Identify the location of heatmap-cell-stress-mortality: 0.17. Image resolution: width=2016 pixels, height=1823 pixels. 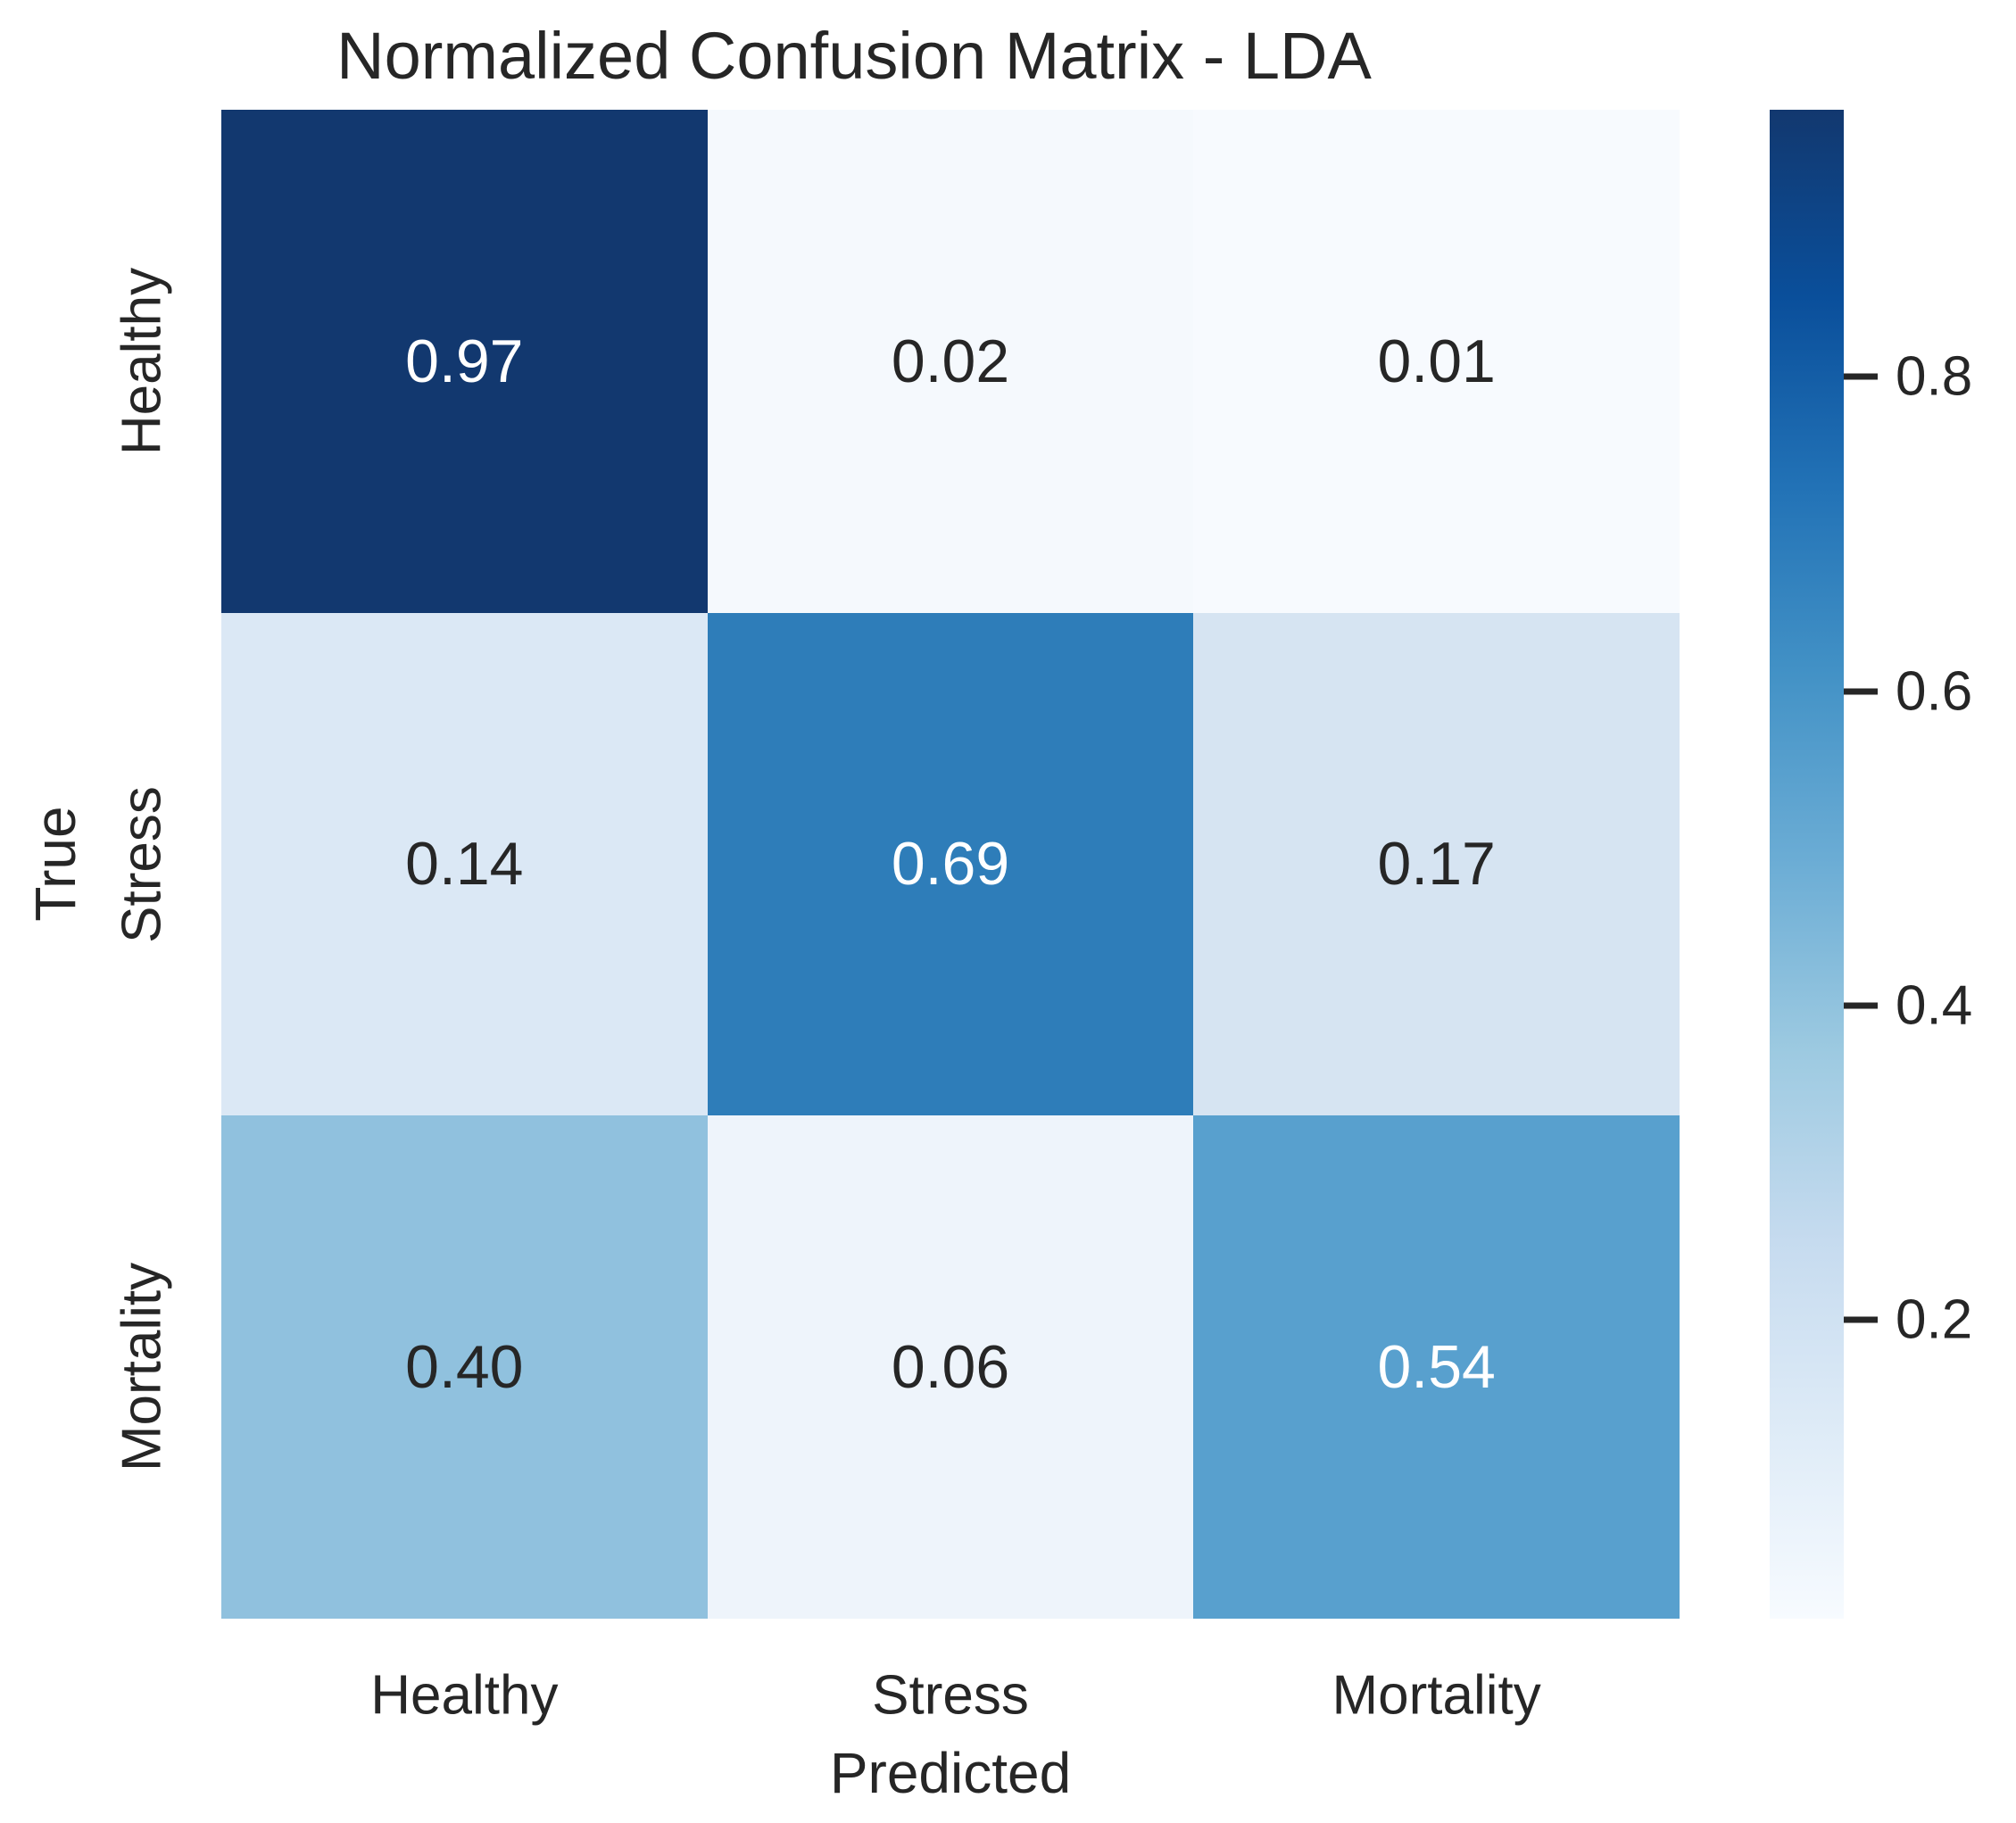
(1436, 864).